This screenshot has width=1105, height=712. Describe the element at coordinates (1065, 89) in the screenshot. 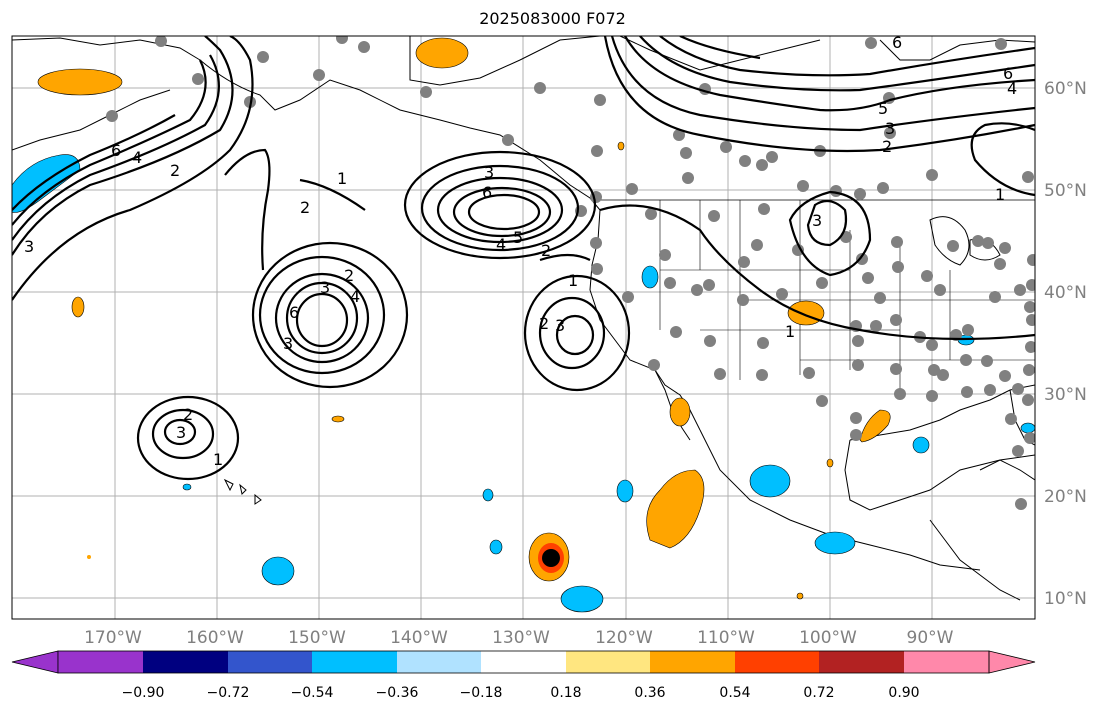

I see `lat-label: 60°N` at that location.